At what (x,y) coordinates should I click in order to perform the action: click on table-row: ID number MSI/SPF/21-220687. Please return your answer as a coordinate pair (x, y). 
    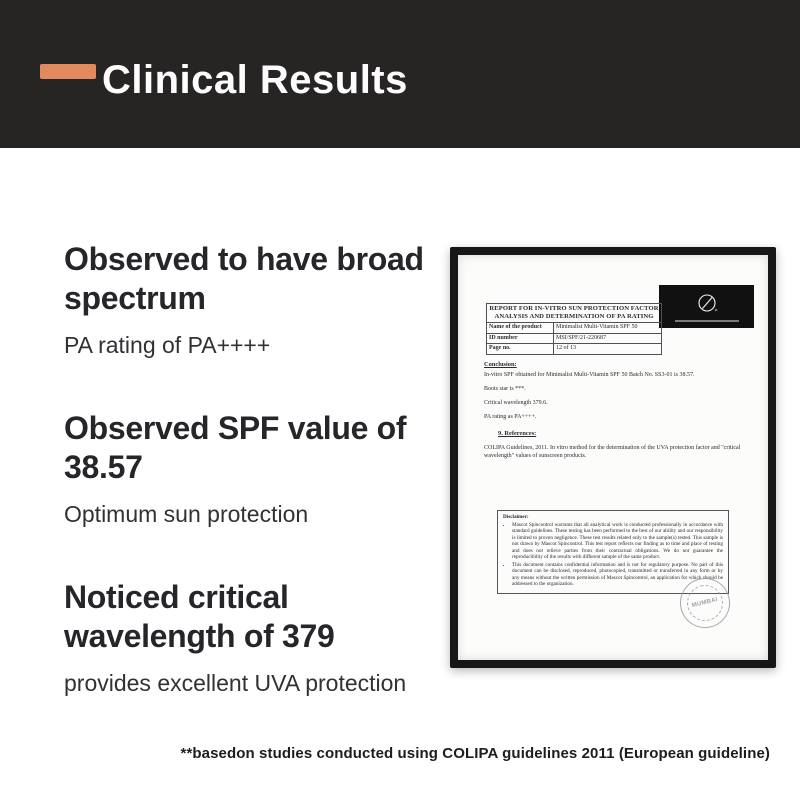
    Looking at the image, I should click on (574, 338).